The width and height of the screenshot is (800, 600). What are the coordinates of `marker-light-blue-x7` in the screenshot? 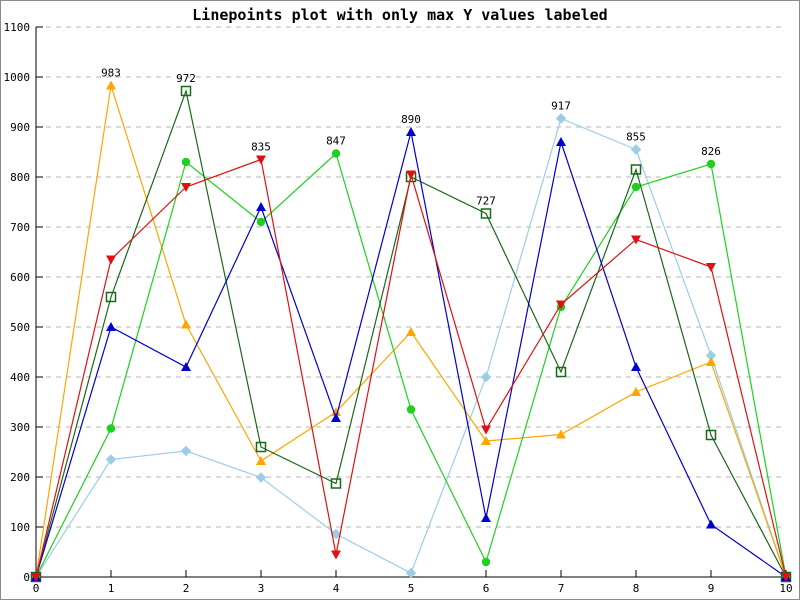 It's located at (561, 118).